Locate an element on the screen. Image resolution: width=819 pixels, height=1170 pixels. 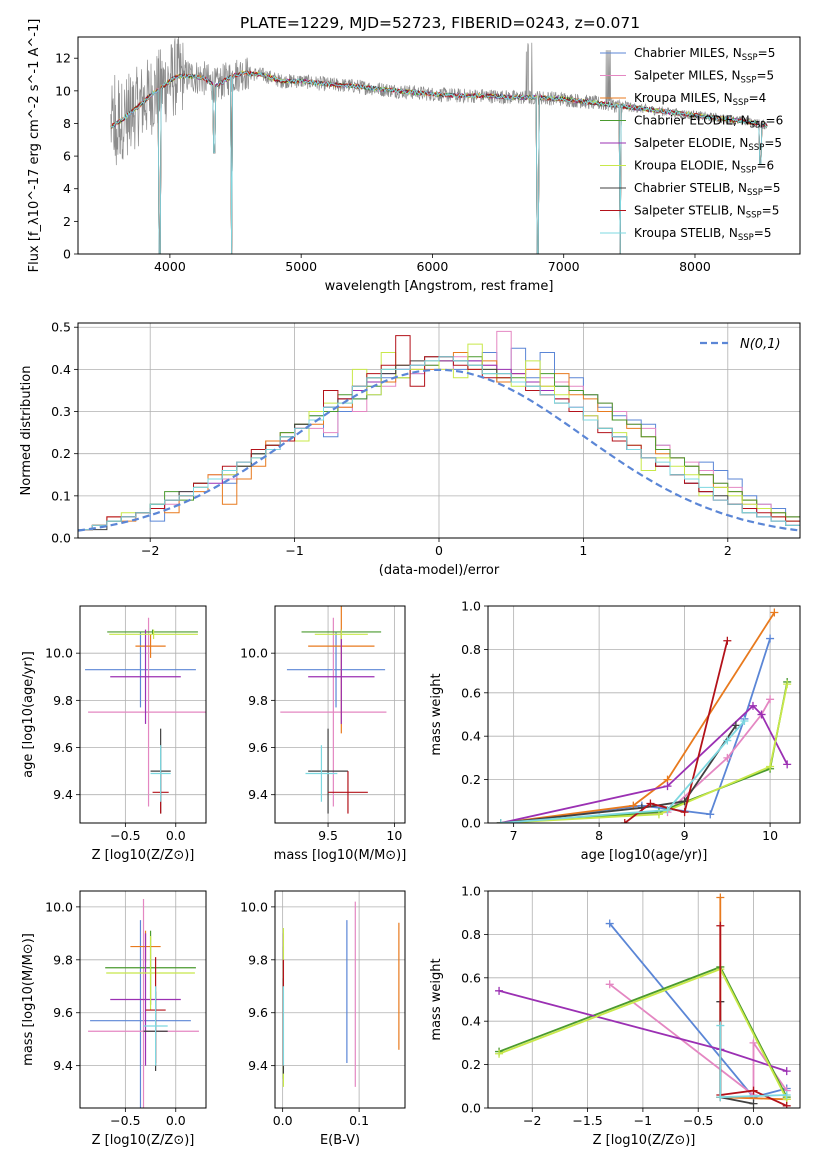
legend-model-name: Chabrier ELODIE, N is located at coordinates (692, 121).